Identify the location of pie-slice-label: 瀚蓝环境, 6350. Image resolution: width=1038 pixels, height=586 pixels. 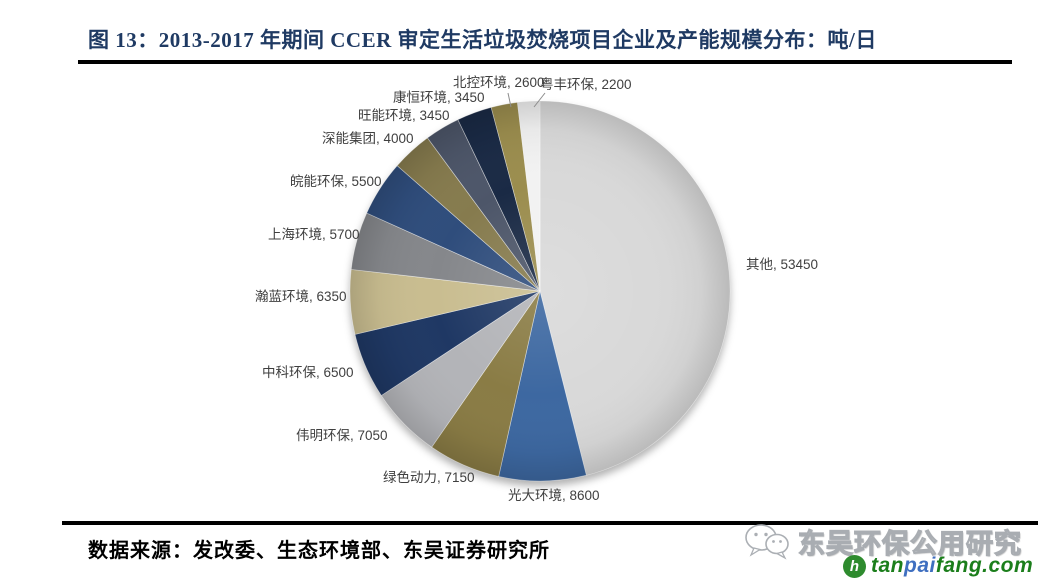
(301, 296).